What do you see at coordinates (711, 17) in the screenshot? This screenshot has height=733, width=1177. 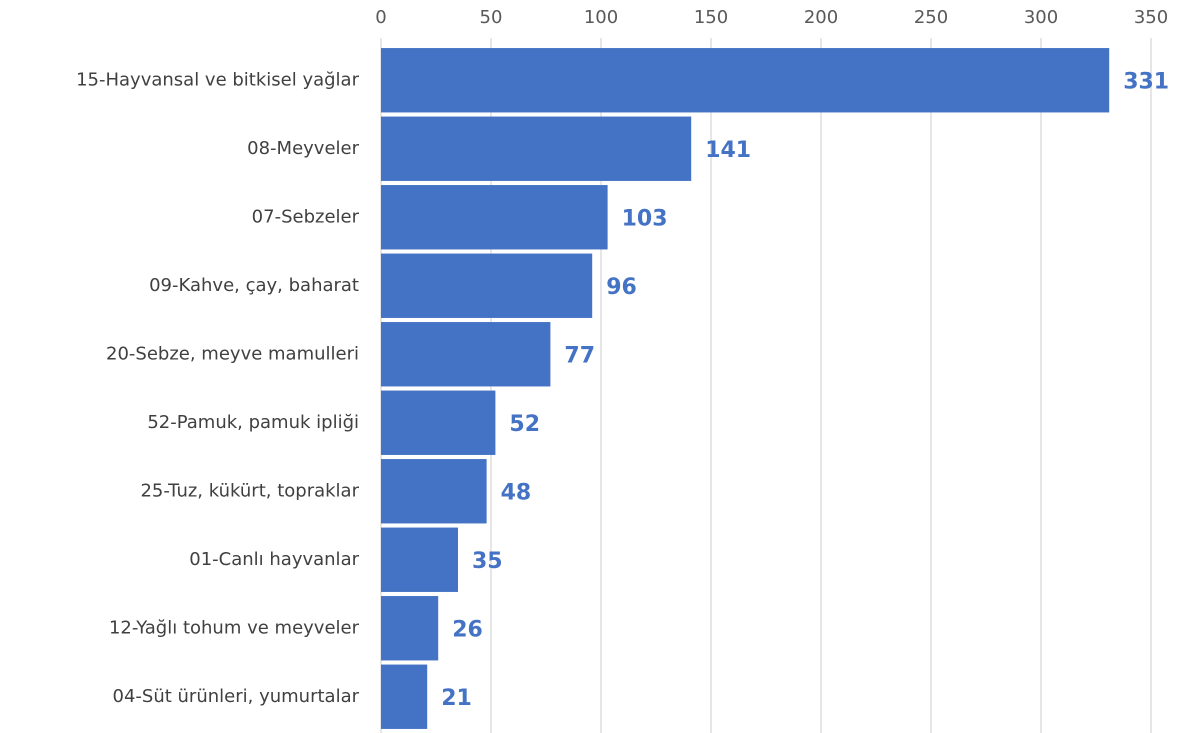 I see `x-tick-label: 150` at bounding box center [711, 17].